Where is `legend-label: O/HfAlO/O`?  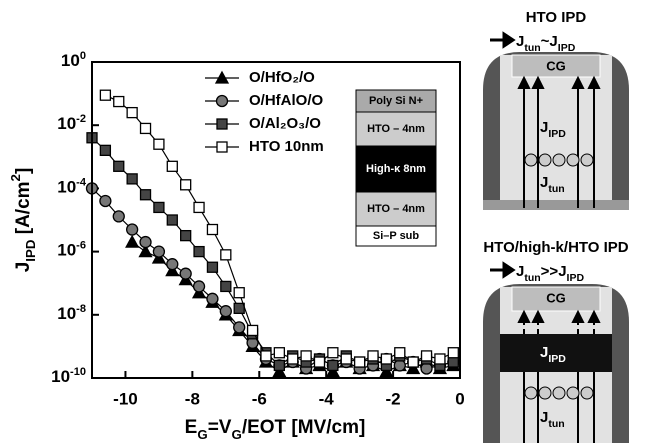 legend-label: O/HfAlO/O is located at coordinates (286, 100).